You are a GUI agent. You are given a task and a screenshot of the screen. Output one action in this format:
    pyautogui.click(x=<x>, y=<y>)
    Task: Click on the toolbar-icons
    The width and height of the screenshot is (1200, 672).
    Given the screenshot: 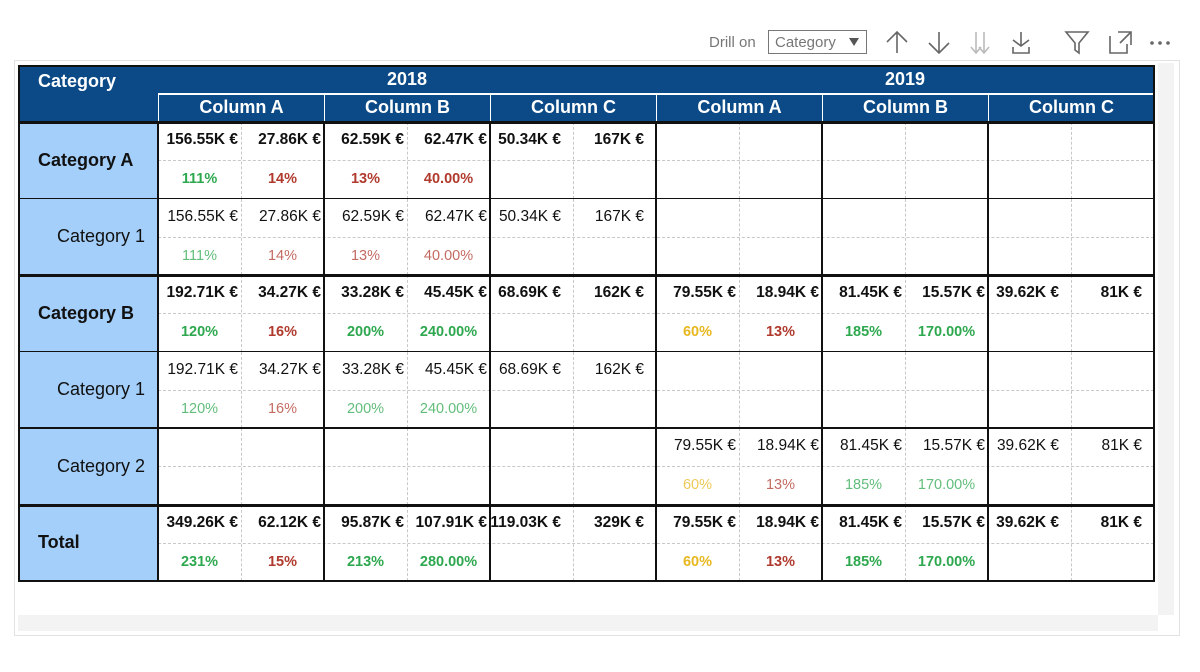 What is the action you would take?
    pyautogui.click(x=1028, y=42)
    